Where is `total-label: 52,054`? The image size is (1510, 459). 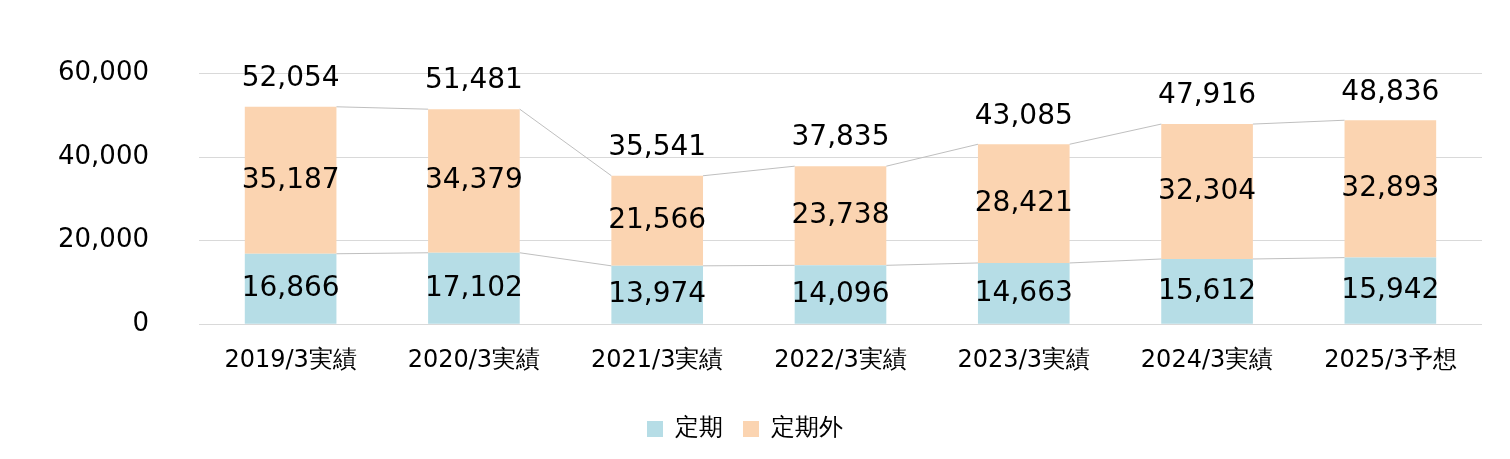 total-label: 52,054 is located at coordinates (290, 77).